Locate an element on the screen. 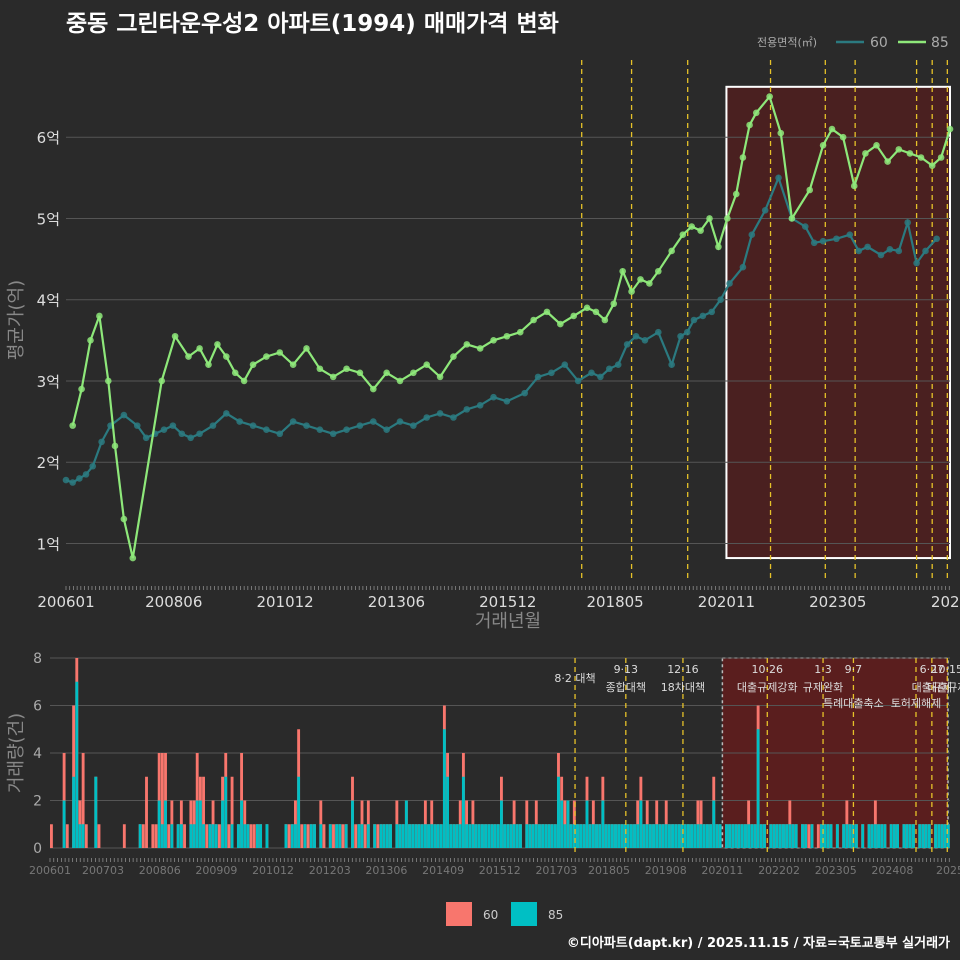 The image size is (960, 960). bar-x-tick-label: 201012 is located at coordinates (273, 870).